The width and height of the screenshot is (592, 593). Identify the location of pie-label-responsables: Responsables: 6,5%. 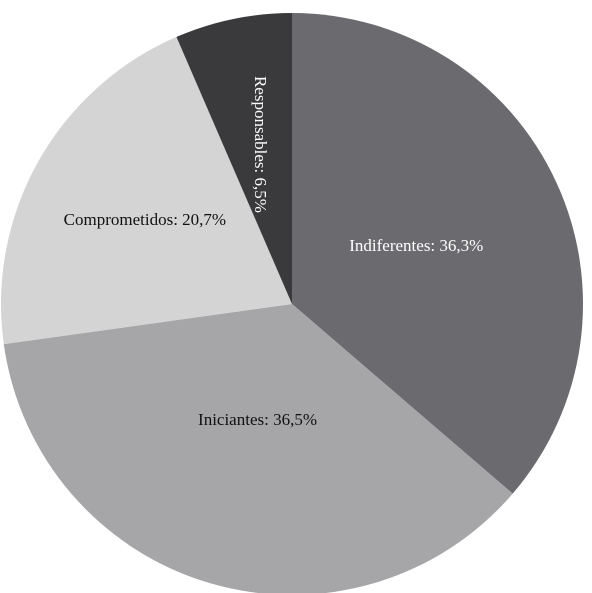
(260, 144).